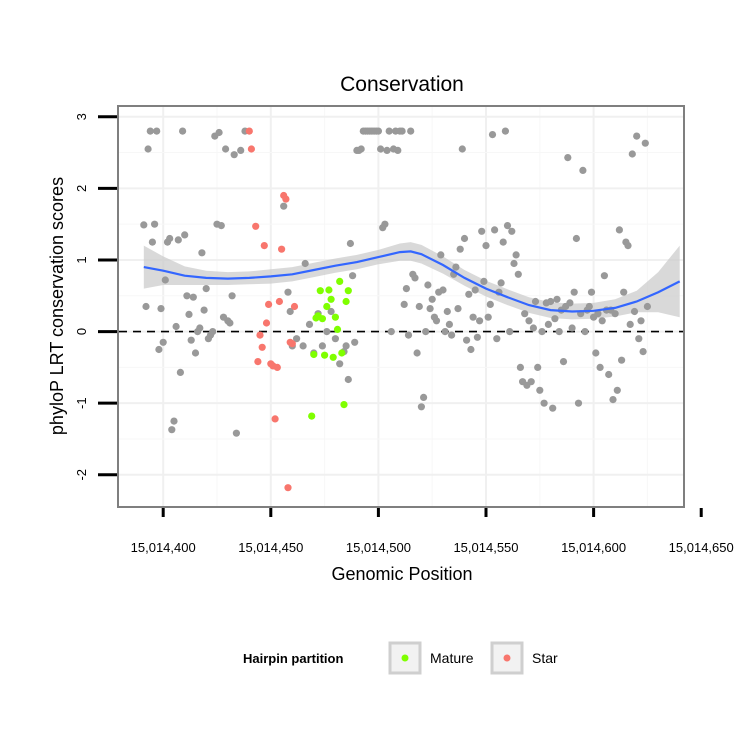  Describe the element at coordinates (81, 188) in the screenshot. I see `y-tick-label: 2` at that location.